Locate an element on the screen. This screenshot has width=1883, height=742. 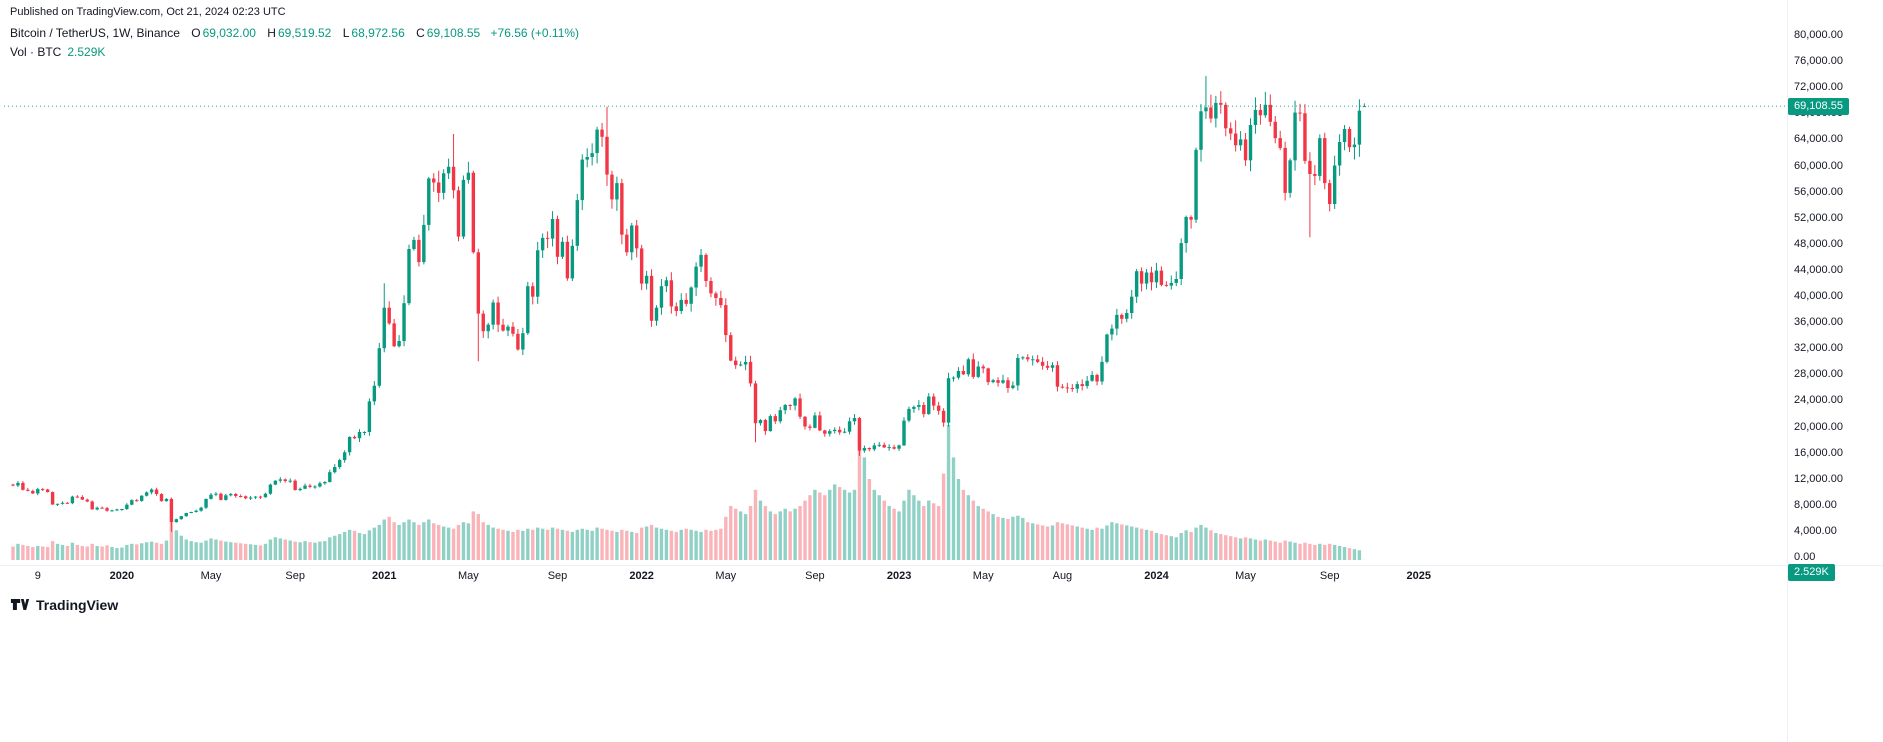
price-axis-label: 36,000.00 is located at coordinates (1818, 322).